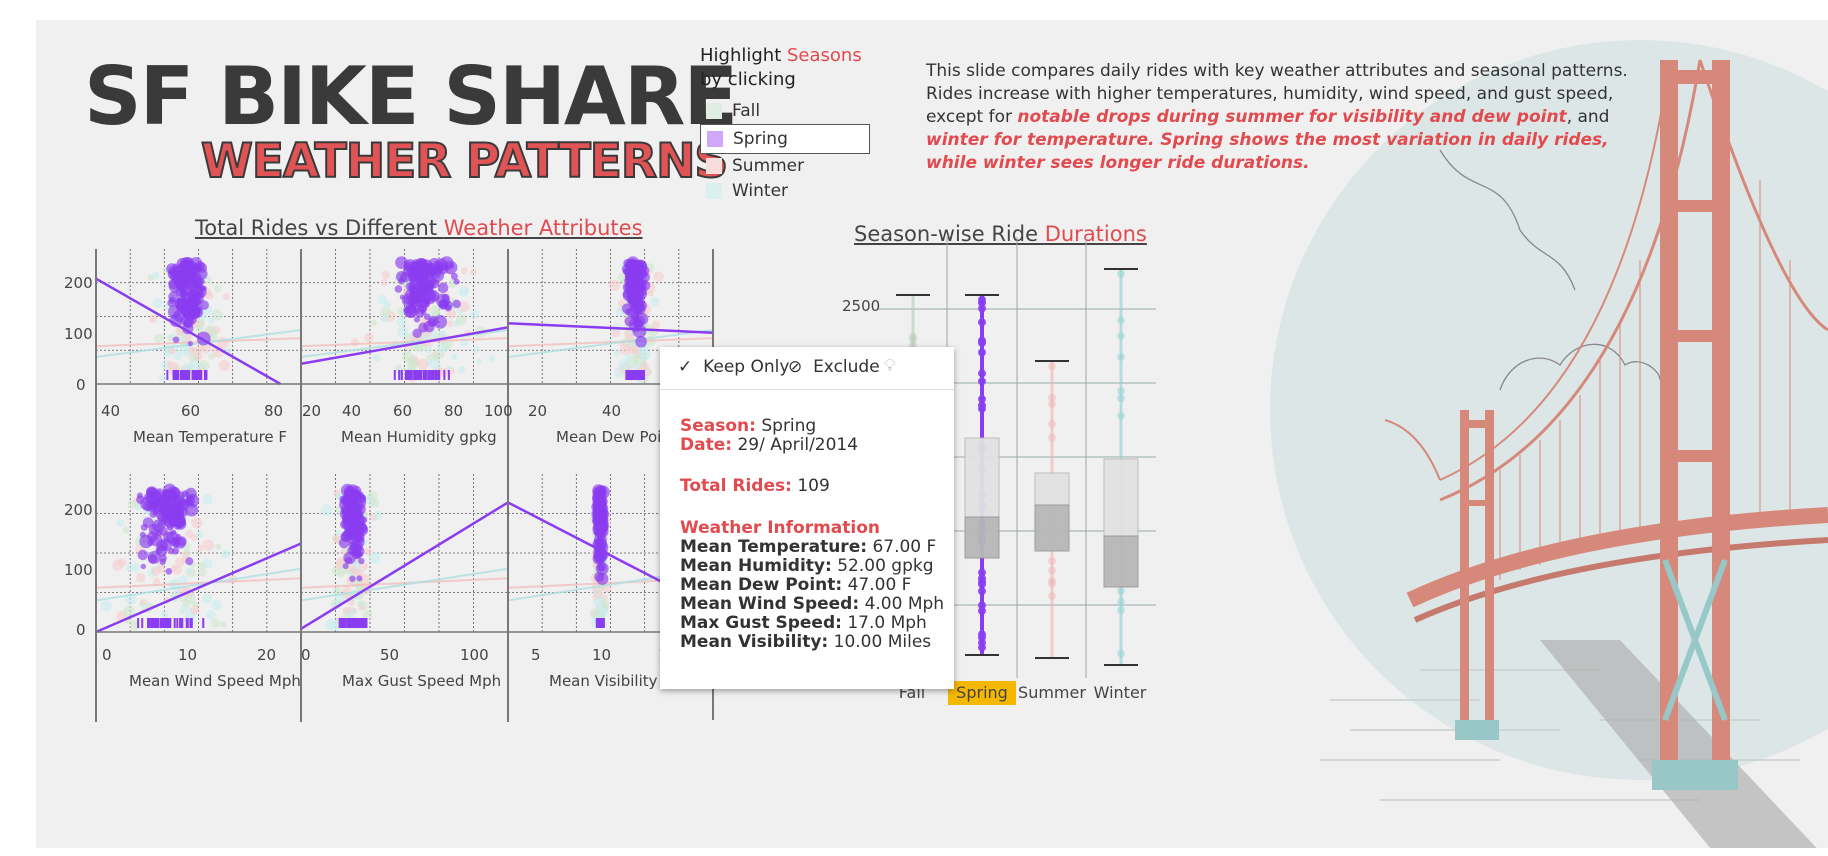 The image size is (1828, 856). I want to click on box-category-summer: Summer, so click(1052, 692).